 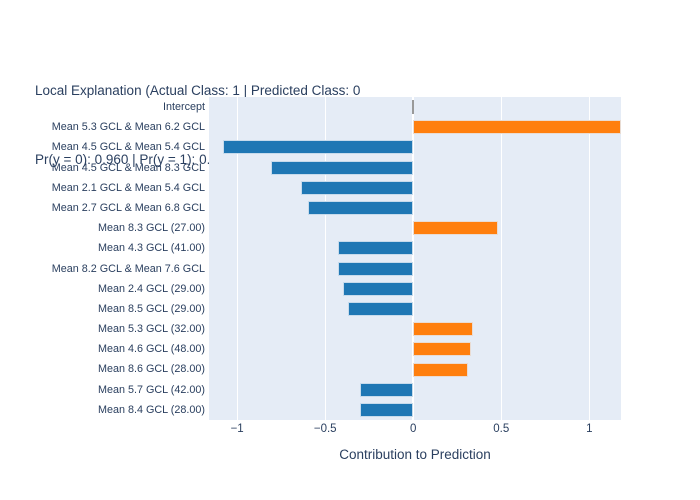 I want to click on y-axis-label: Mean 2.1 GCL & Mean 5.4 GCL, so click(x=128, y=187).